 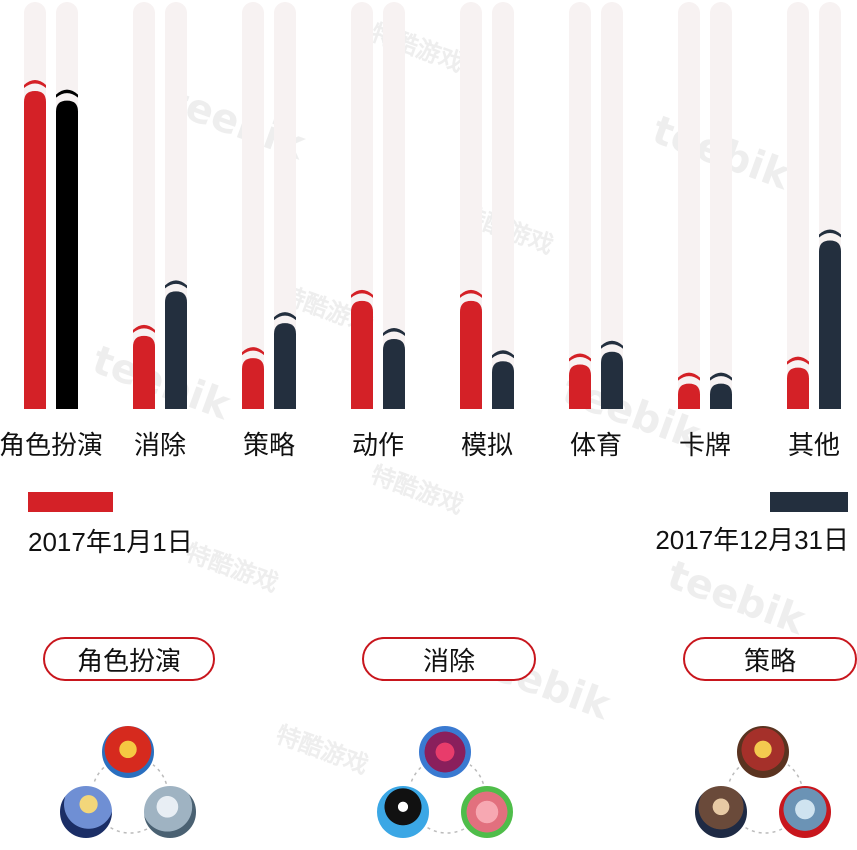 What do you see at coordinates (70, 502) in the screenshot?
I see `legend-swatch-start` at bounding box center [70, 502].